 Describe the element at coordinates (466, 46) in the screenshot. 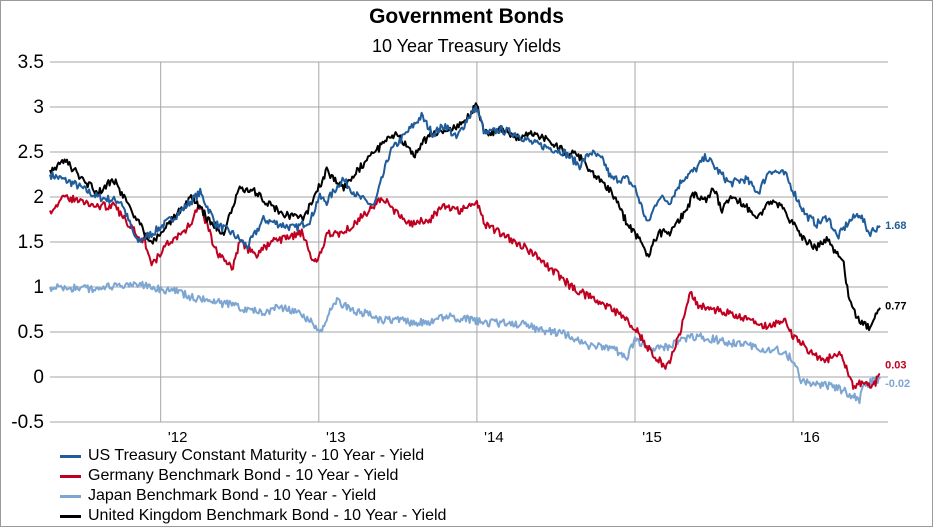

I see `chart-subtitle: 10 Year Treasury Yields` at that location.